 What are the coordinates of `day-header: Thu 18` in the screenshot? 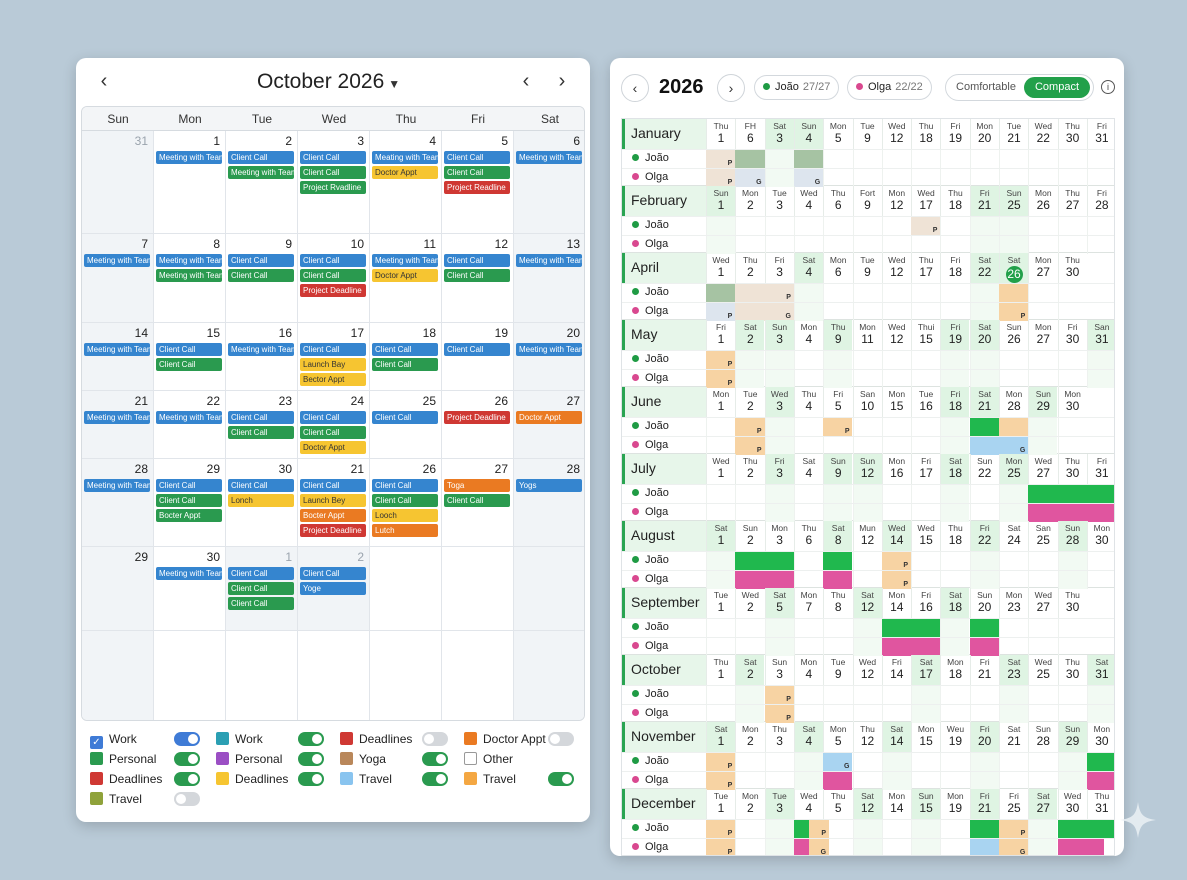 It's located at (925, 134).